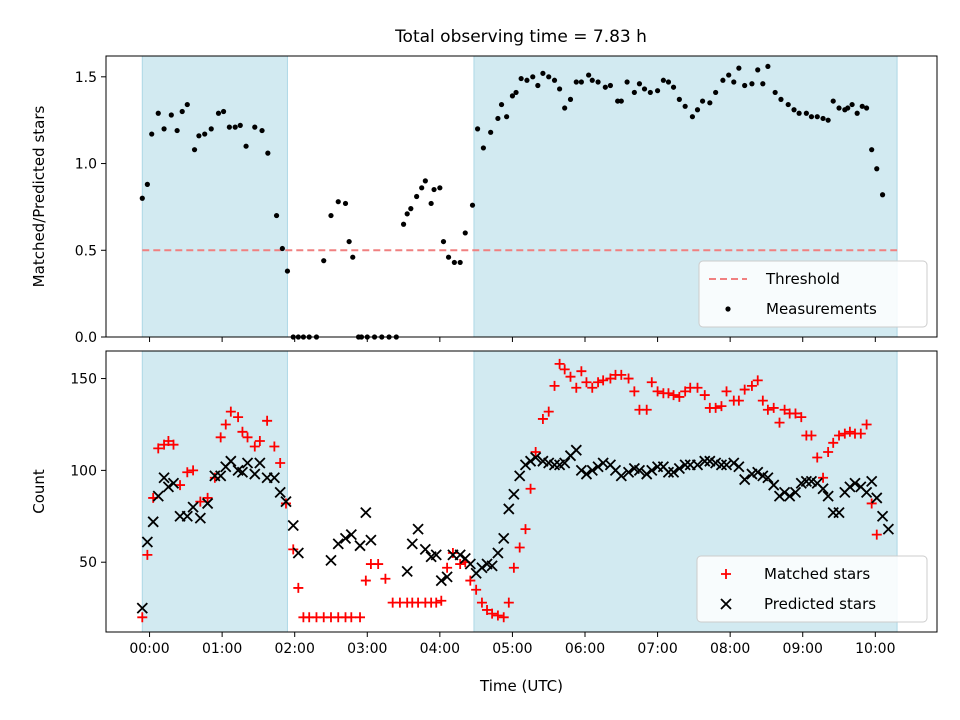 The height and width of the screenshot is (720, 960). I want to click on x-tick-label: 04:00, so click(440, 649).